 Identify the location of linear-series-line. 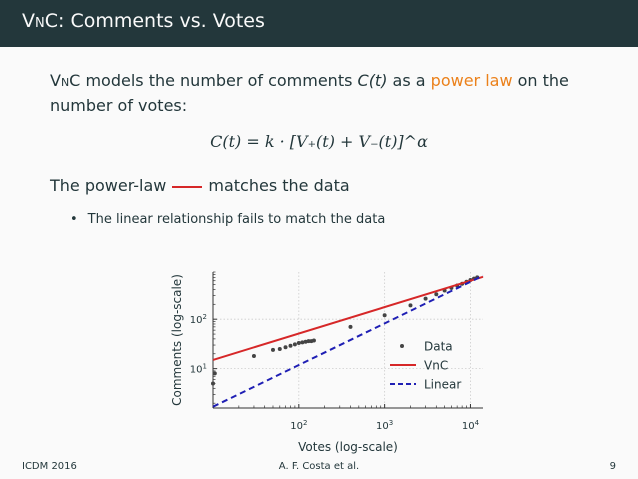
(348, 341).